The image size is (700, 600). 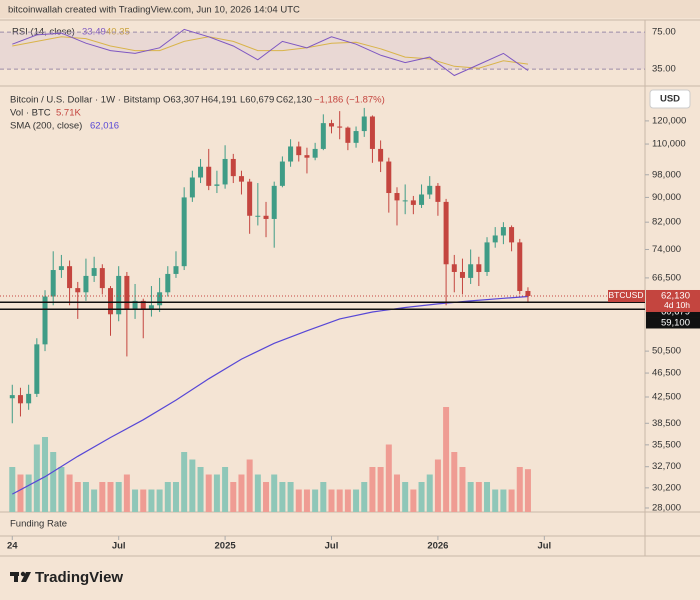 What do you see at coordinates (12, 546) in the screenshot?
I see `x-tick-label: 24` at bounding box center [12, 546].